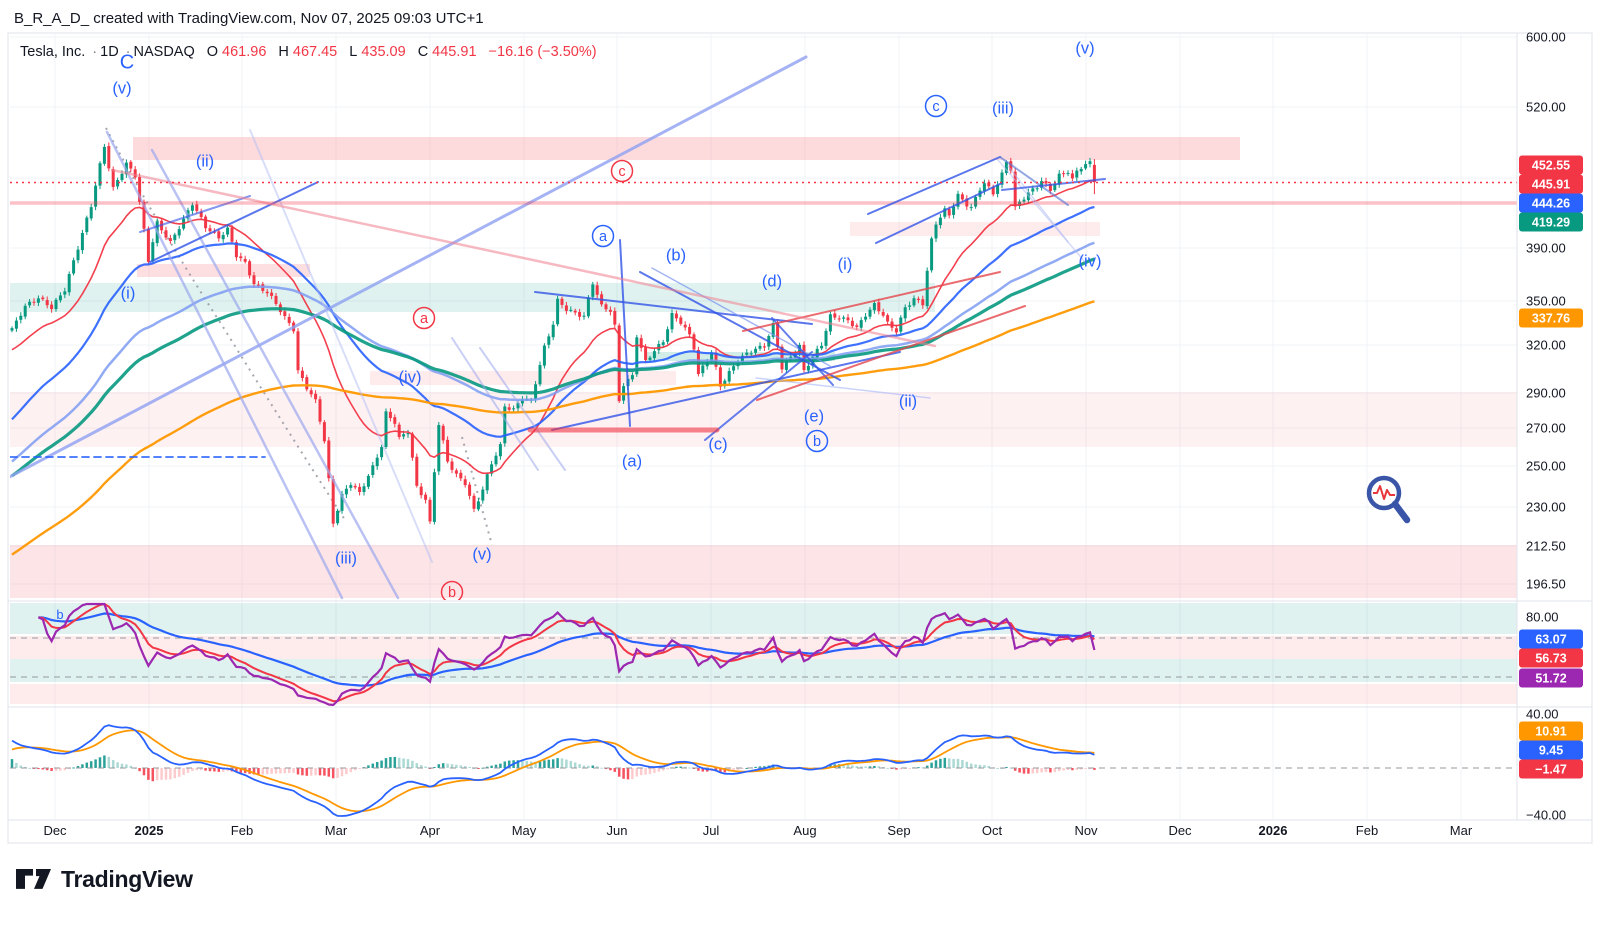  What do you see at coordinates (315, 52) in the screenshot?
I see `high-value: 467.45` at bounding box center [315, 52].